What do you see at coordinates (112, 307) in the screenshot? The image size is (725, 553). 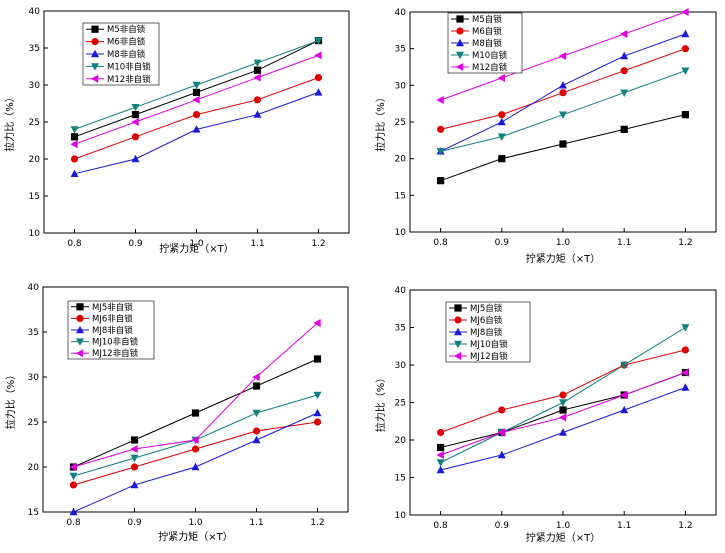 I see `legend-label: MJ5非自锁` at bounding box center [112, 307].